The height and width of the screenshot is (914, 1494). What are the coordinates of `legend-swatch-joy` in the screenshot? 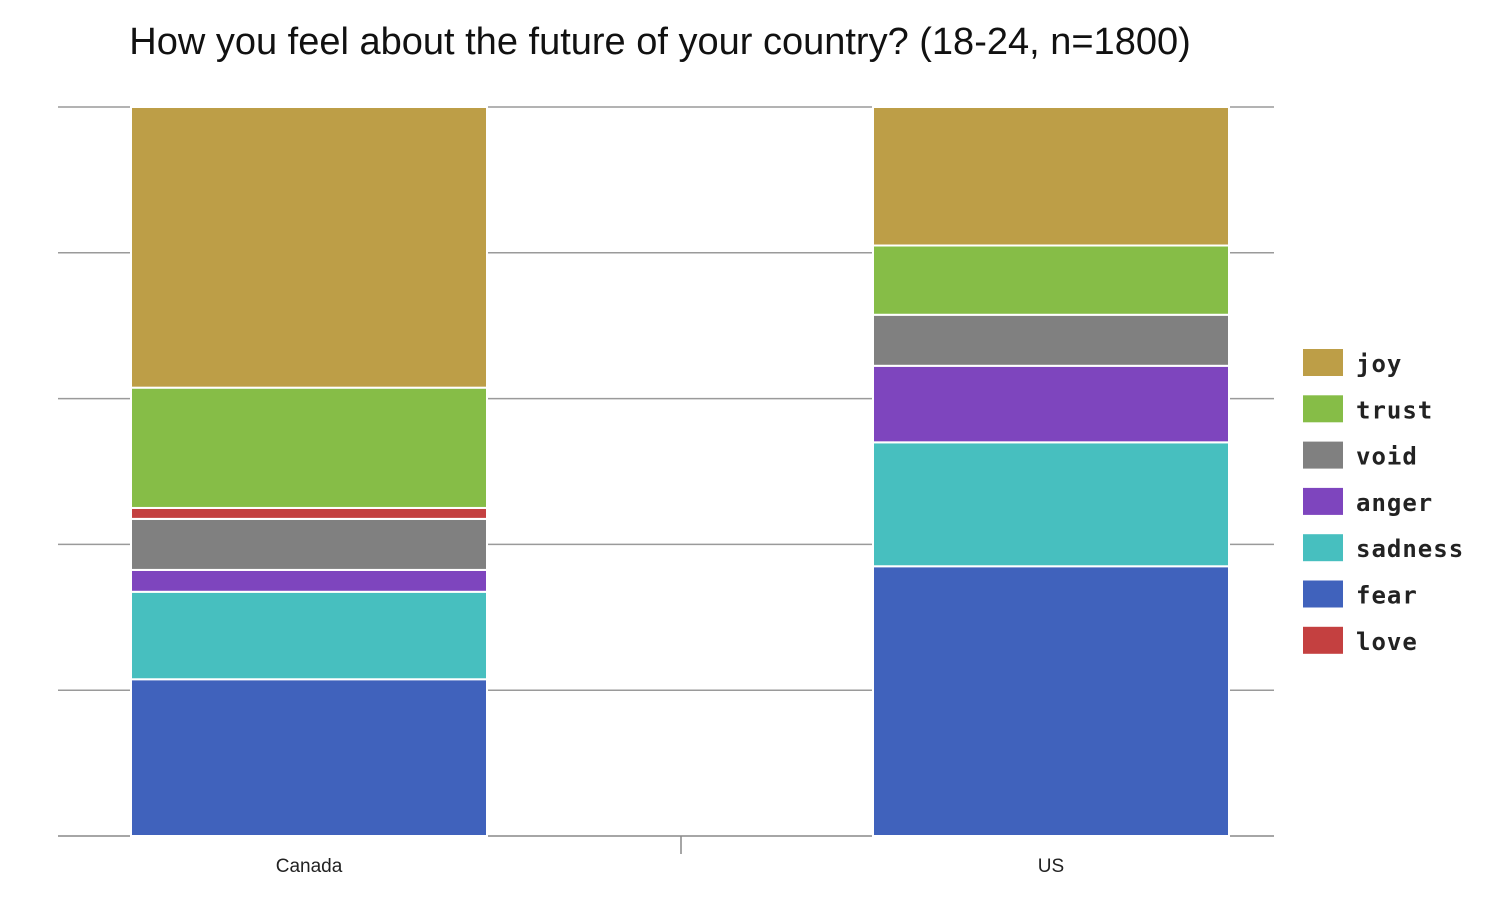 It's located at (1323, 362).